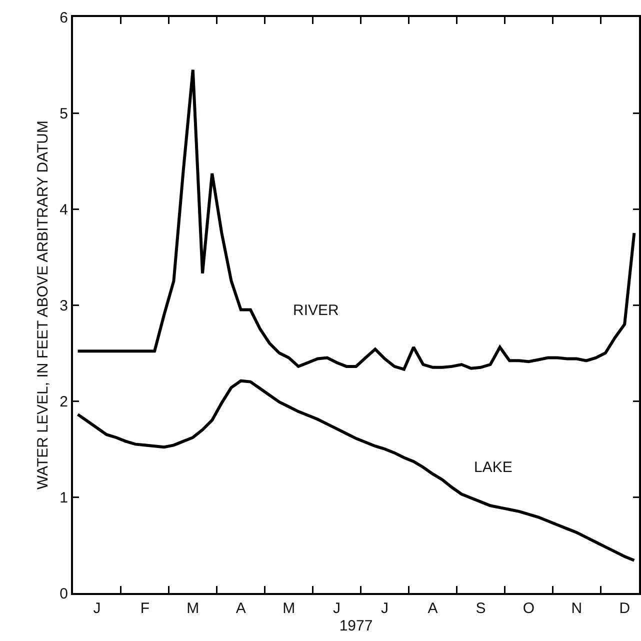 Image resolution: width=641 pixels, height=641 pixels. Describe the element at coordinates (481, 608) in the screenshot. I see `x-tick-label: S` at that location.